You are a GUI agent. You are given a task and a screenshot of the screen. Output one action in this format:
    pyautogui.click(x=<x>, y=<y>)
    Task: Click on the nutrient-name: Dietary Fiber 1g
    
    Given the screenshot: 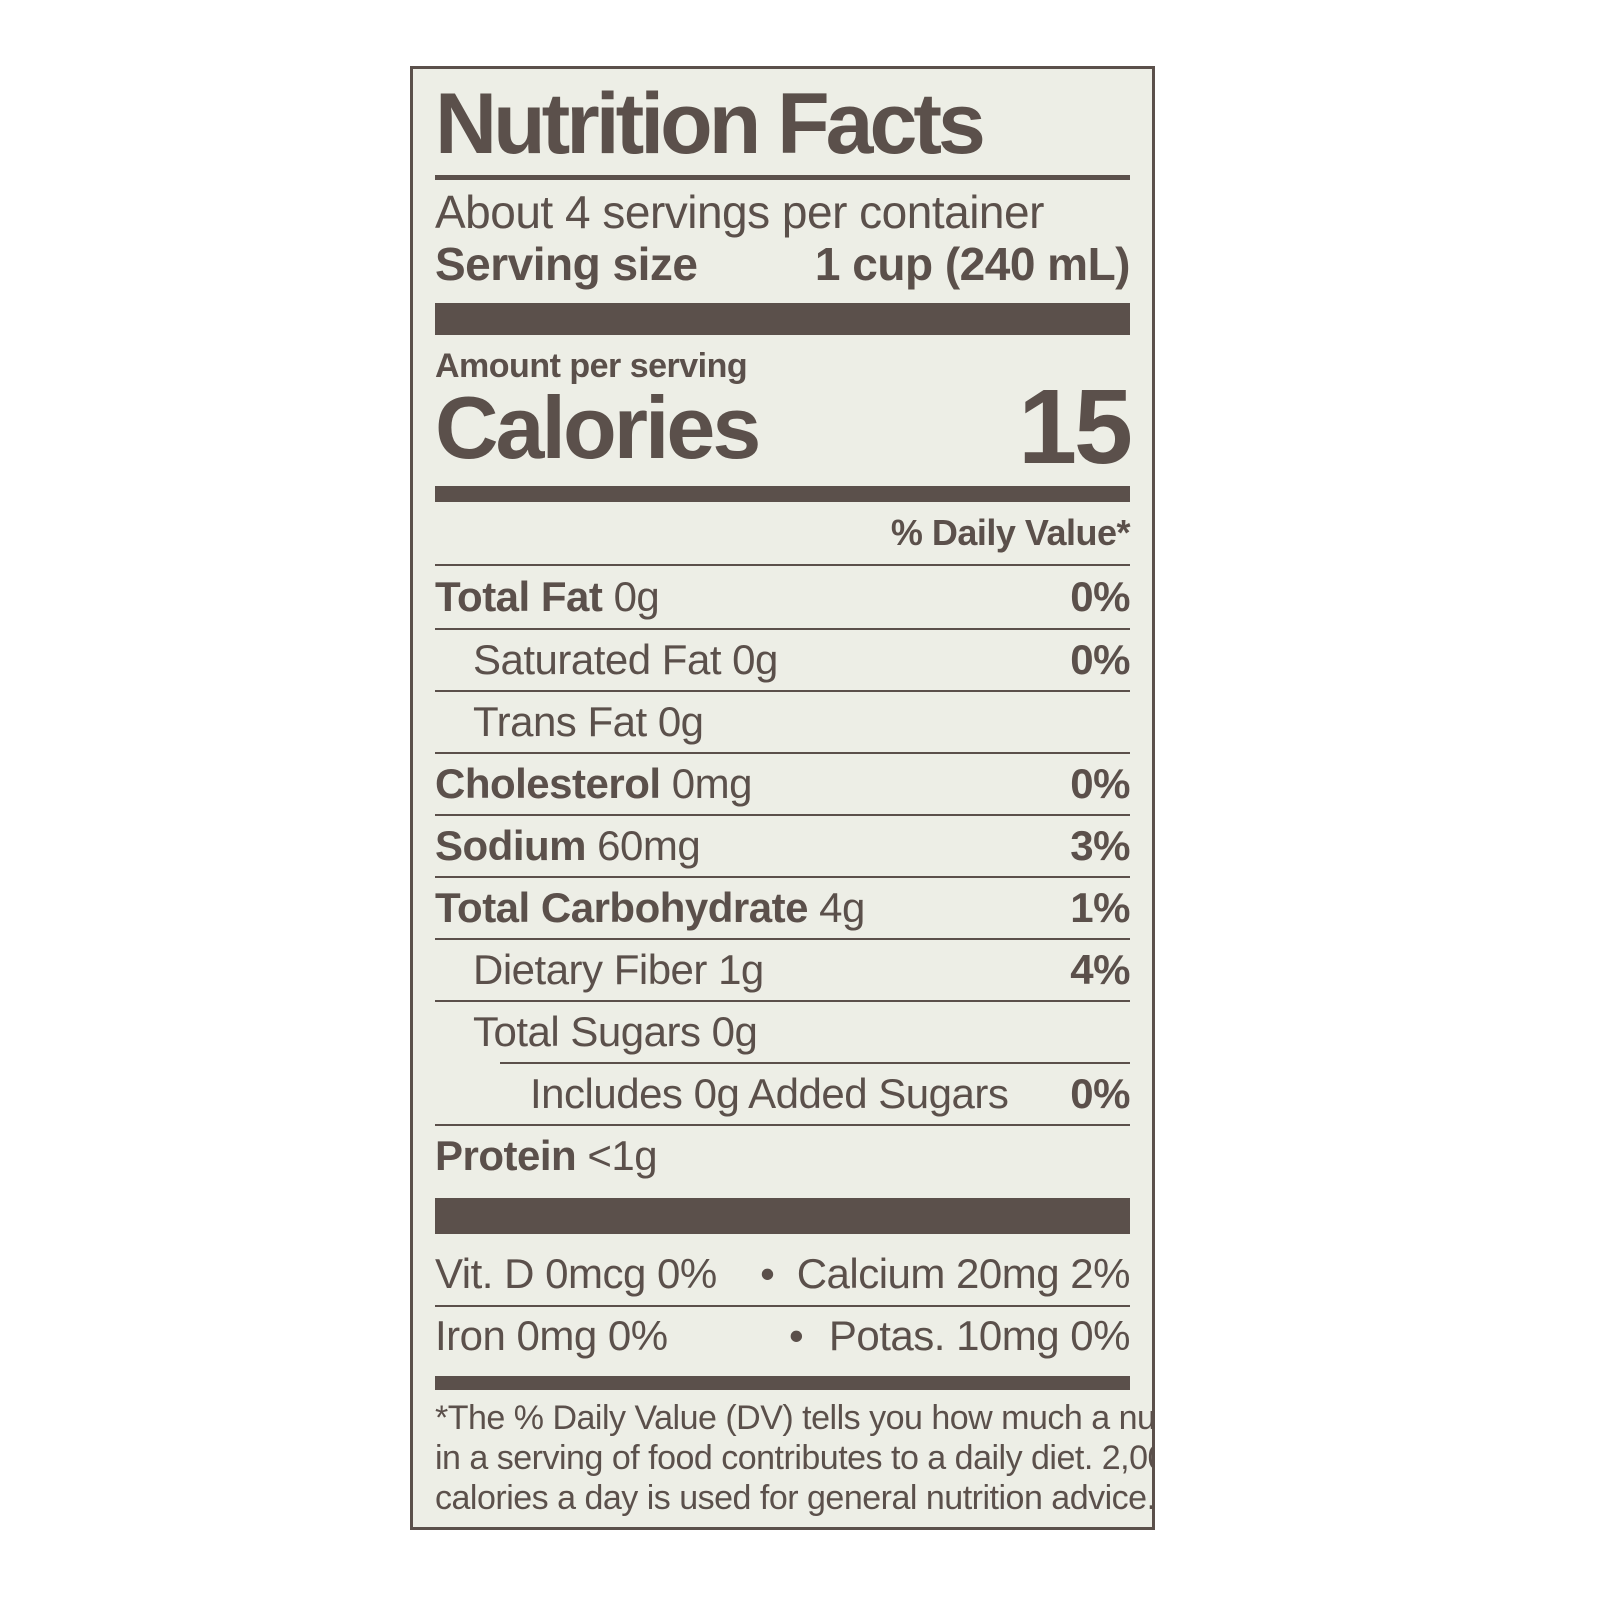 What is the action you would take?
    pyautogui.click(x=618, y=969)
    